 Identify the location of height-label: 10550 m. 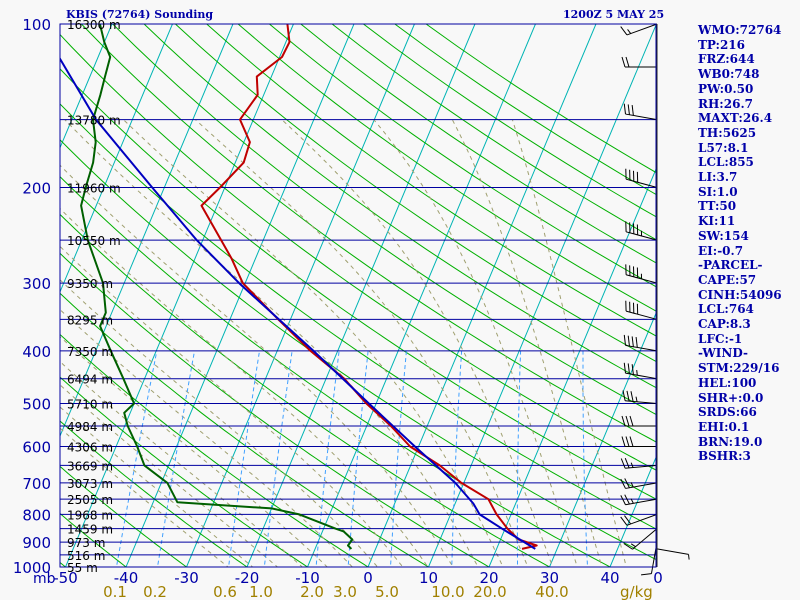
(94, 241).